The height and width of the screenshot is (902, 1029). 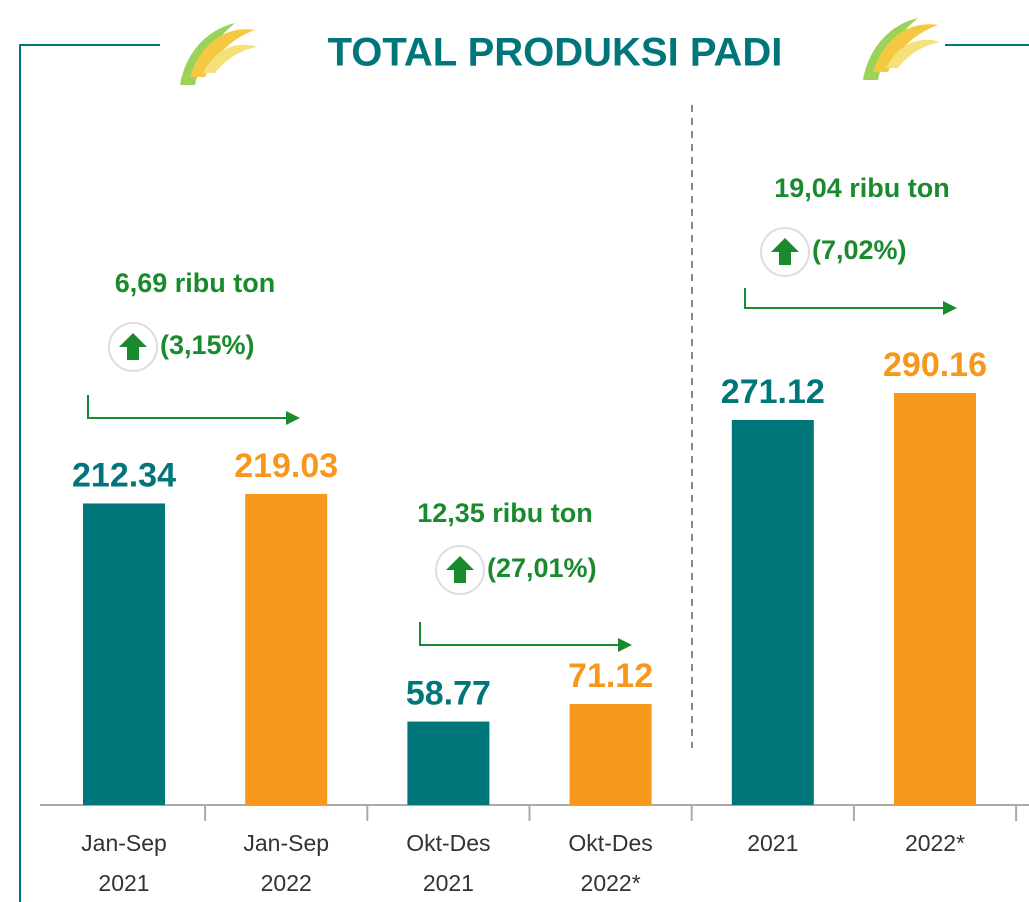 What do you see at coordinates (448, 863) in the screenshot?
I see `x-tick-label: Okt-Des 2021` at bounding box center [448, 863].